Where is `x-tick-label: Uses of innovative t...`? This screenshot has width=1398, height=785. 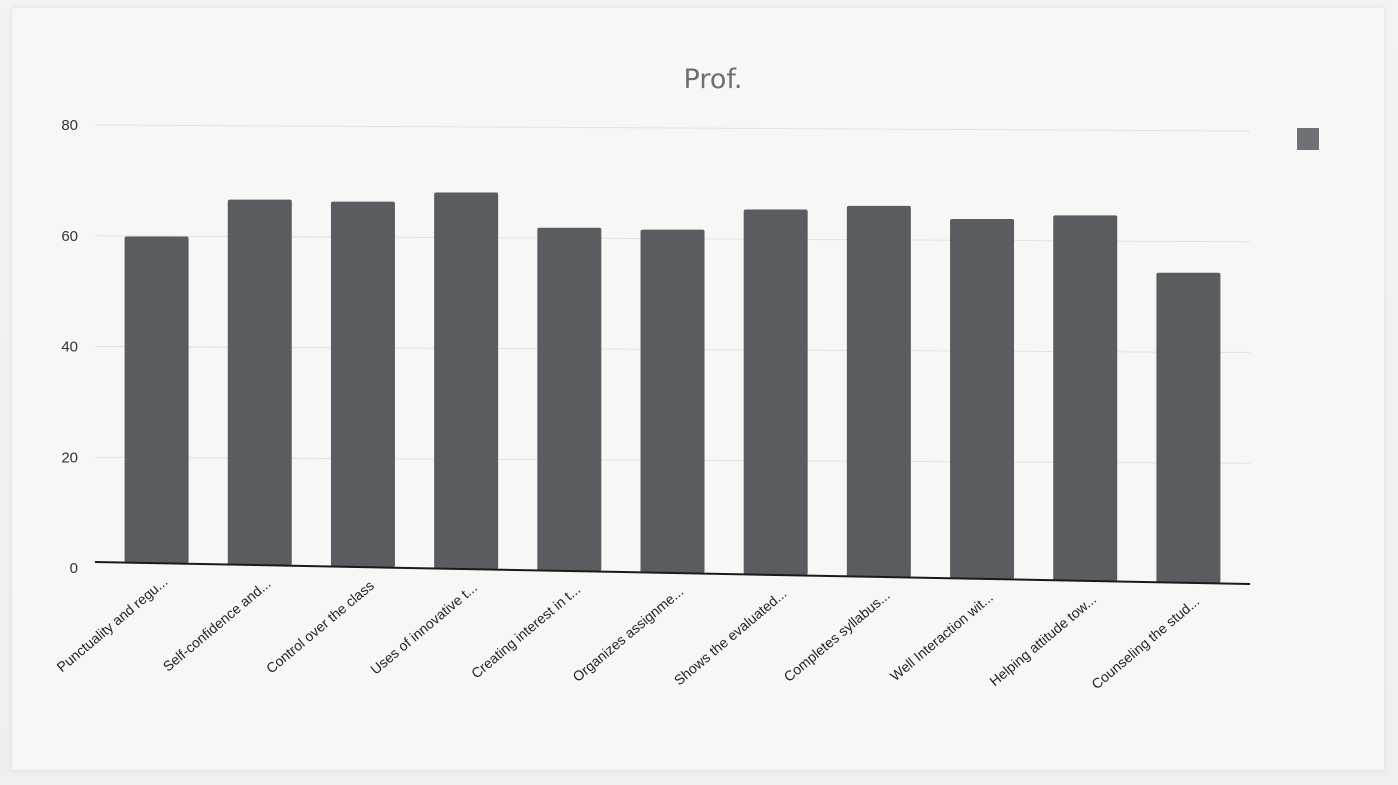 x-tick-label: Uses of innovative t... is located at coordinates (423, 628).